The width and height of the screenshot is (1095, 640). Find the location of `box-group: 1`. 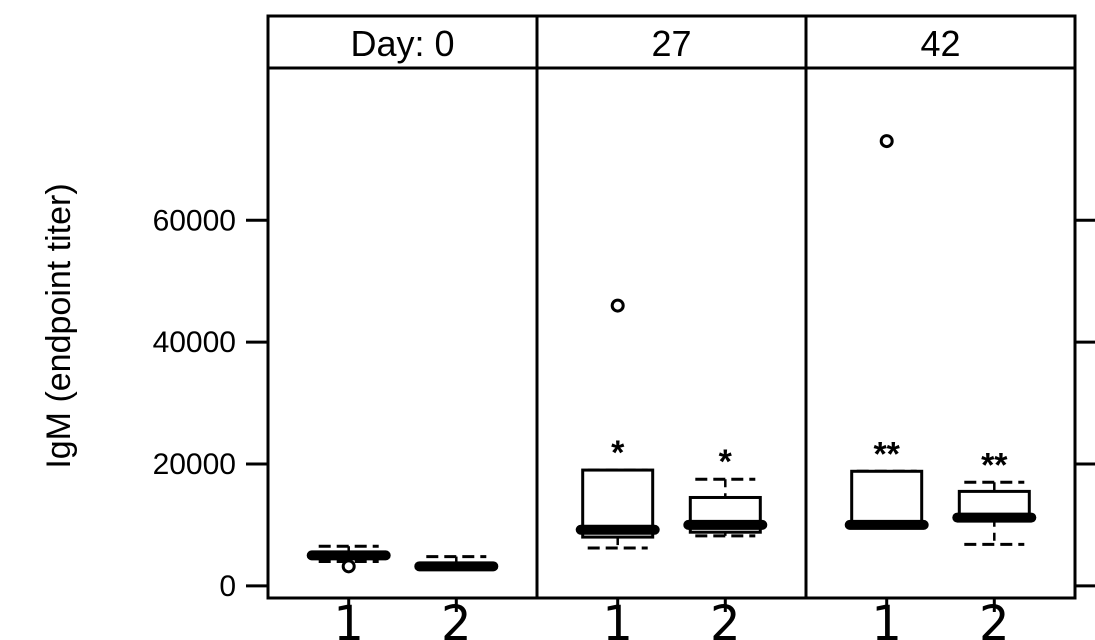

box-group: 1 is located at coordinates (348, 592).